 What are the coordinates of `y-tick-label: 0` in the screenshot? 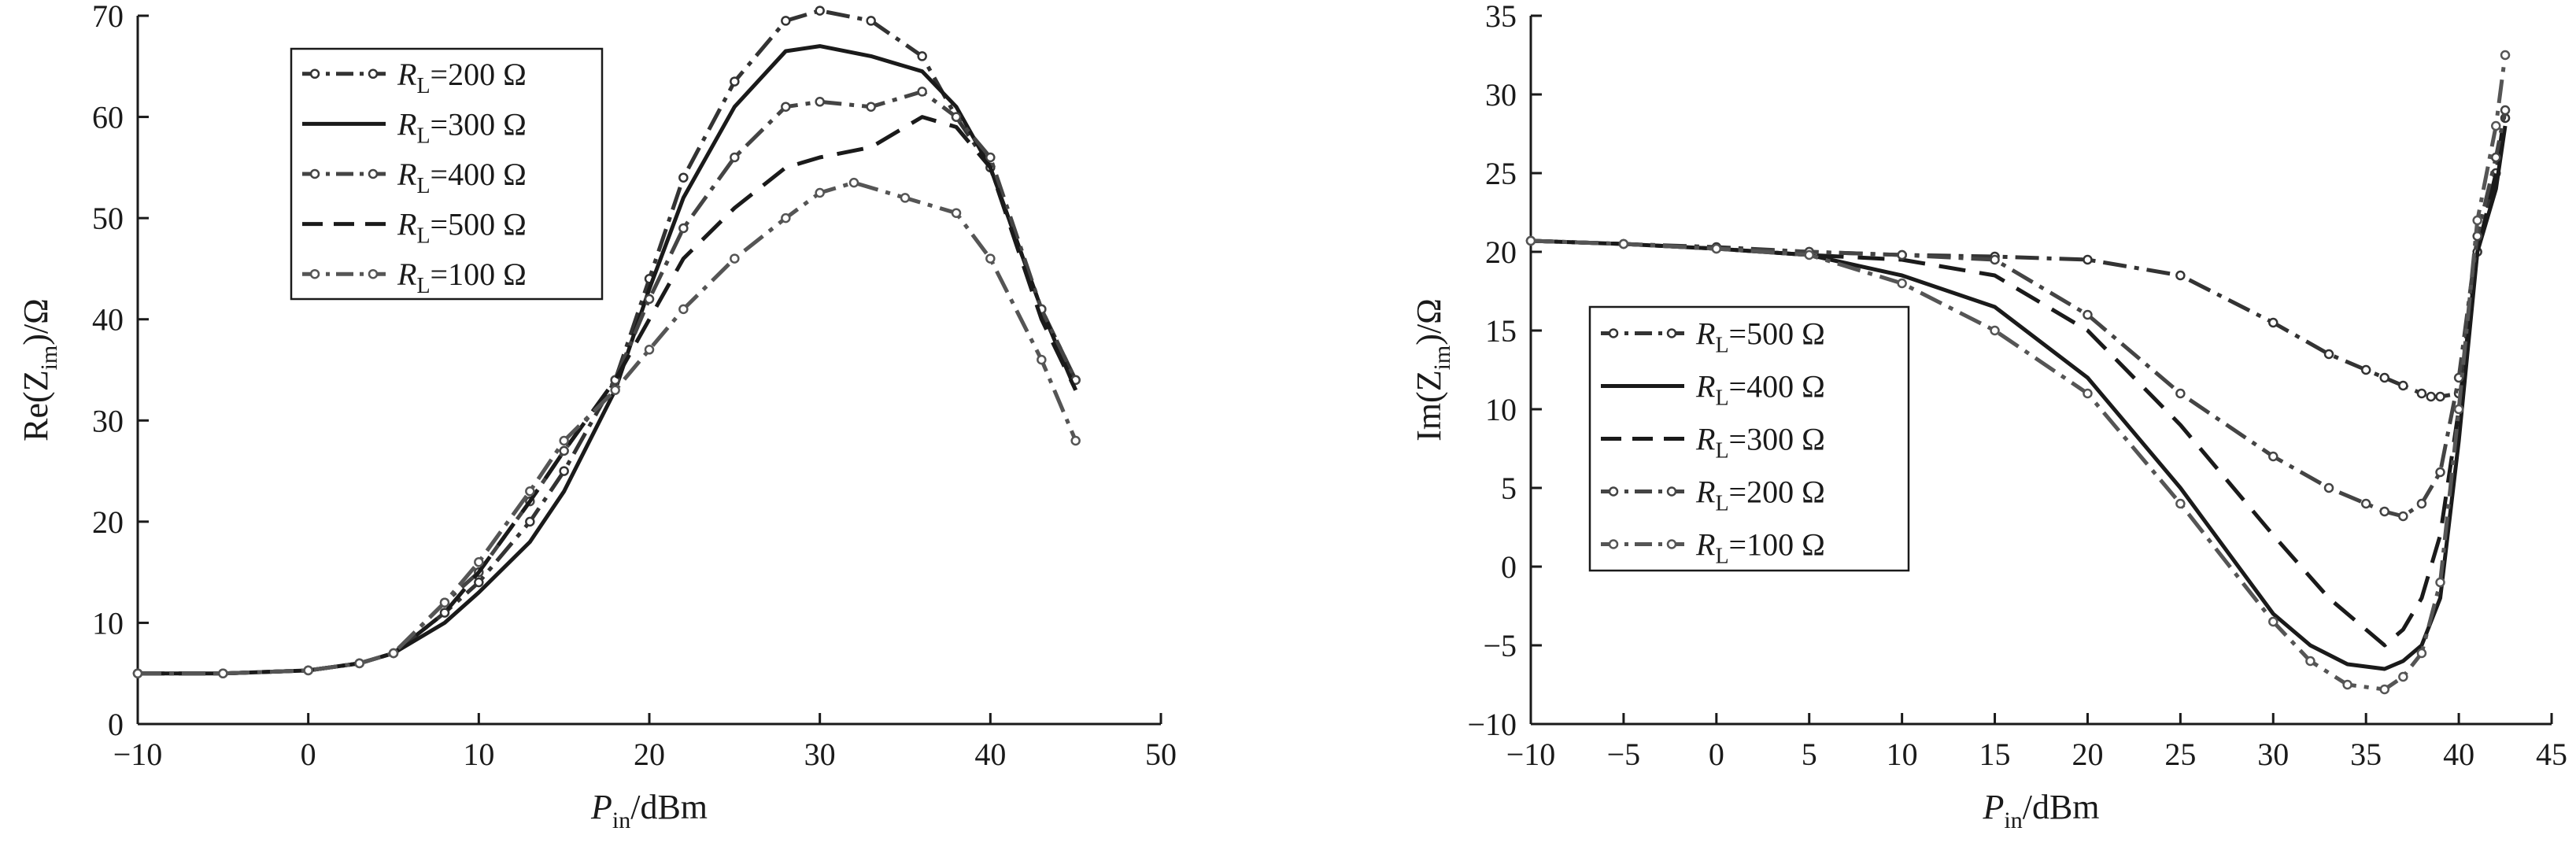 It's located at (116, 724).